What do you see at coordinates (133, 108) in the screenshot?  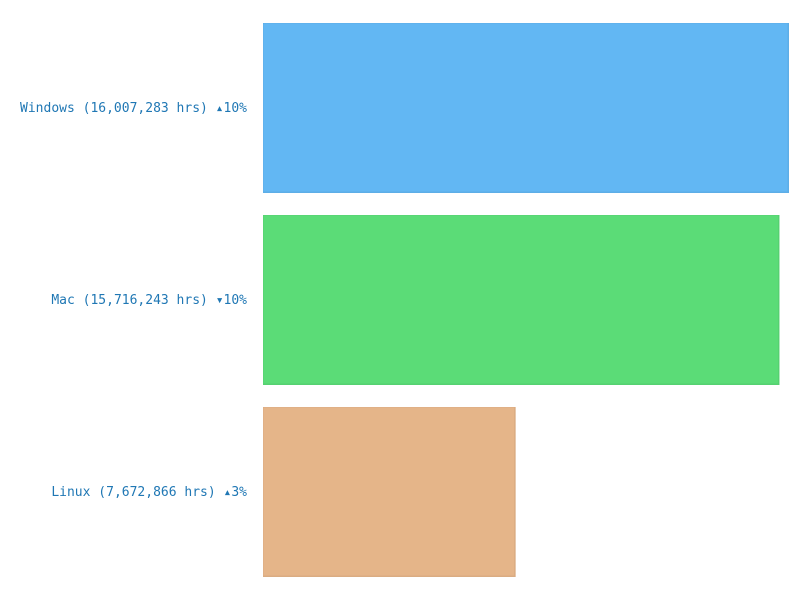 I see `bar-label: Windows (16,007,283 hrs) ▴10%` at bounding box center [133, 108].